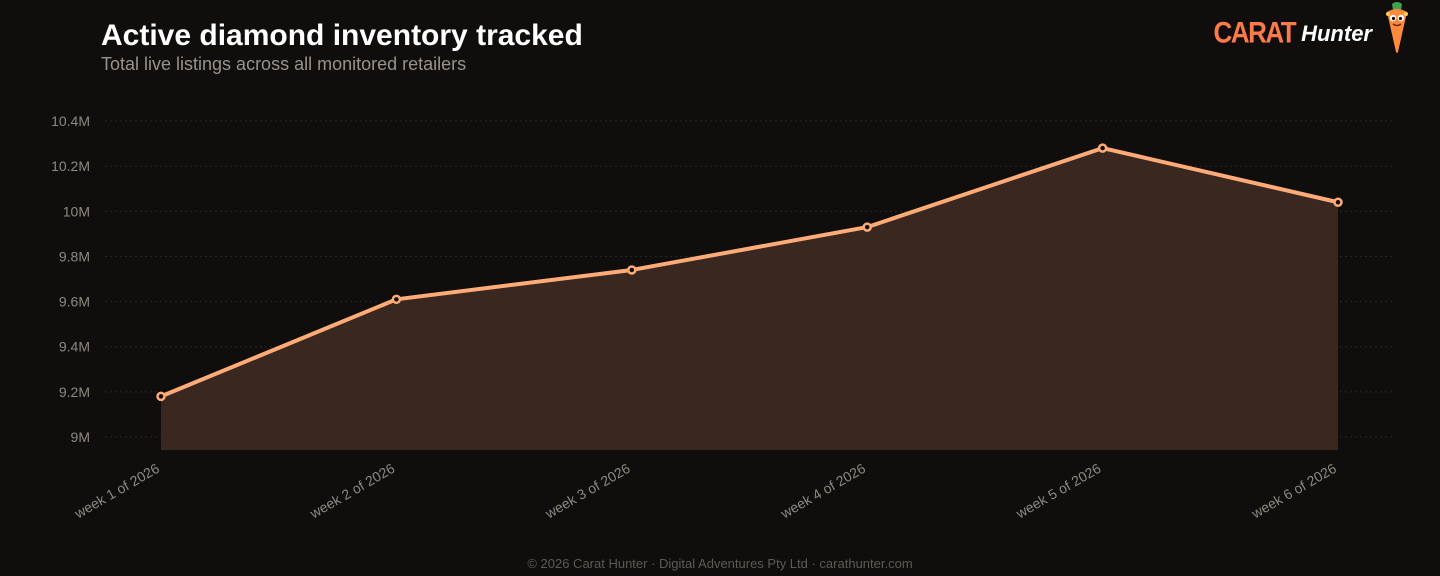 This screenshot has height=576, width=1440. I want to click on y-tick-label: 9M, so click(80, 437).